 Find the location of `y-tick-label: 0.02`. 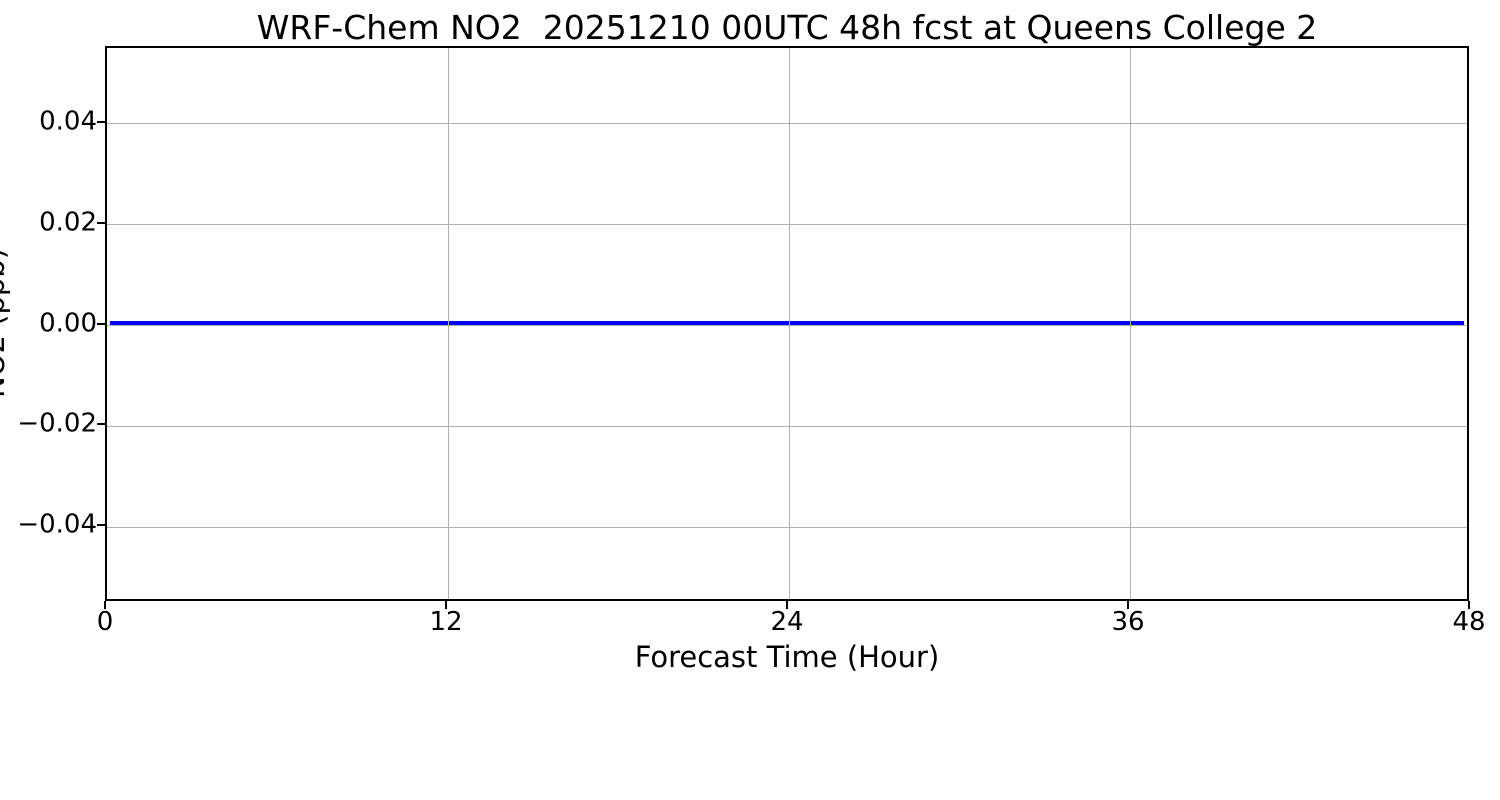

y-tick-label: 0.02 is located at coordinates (68, 221).